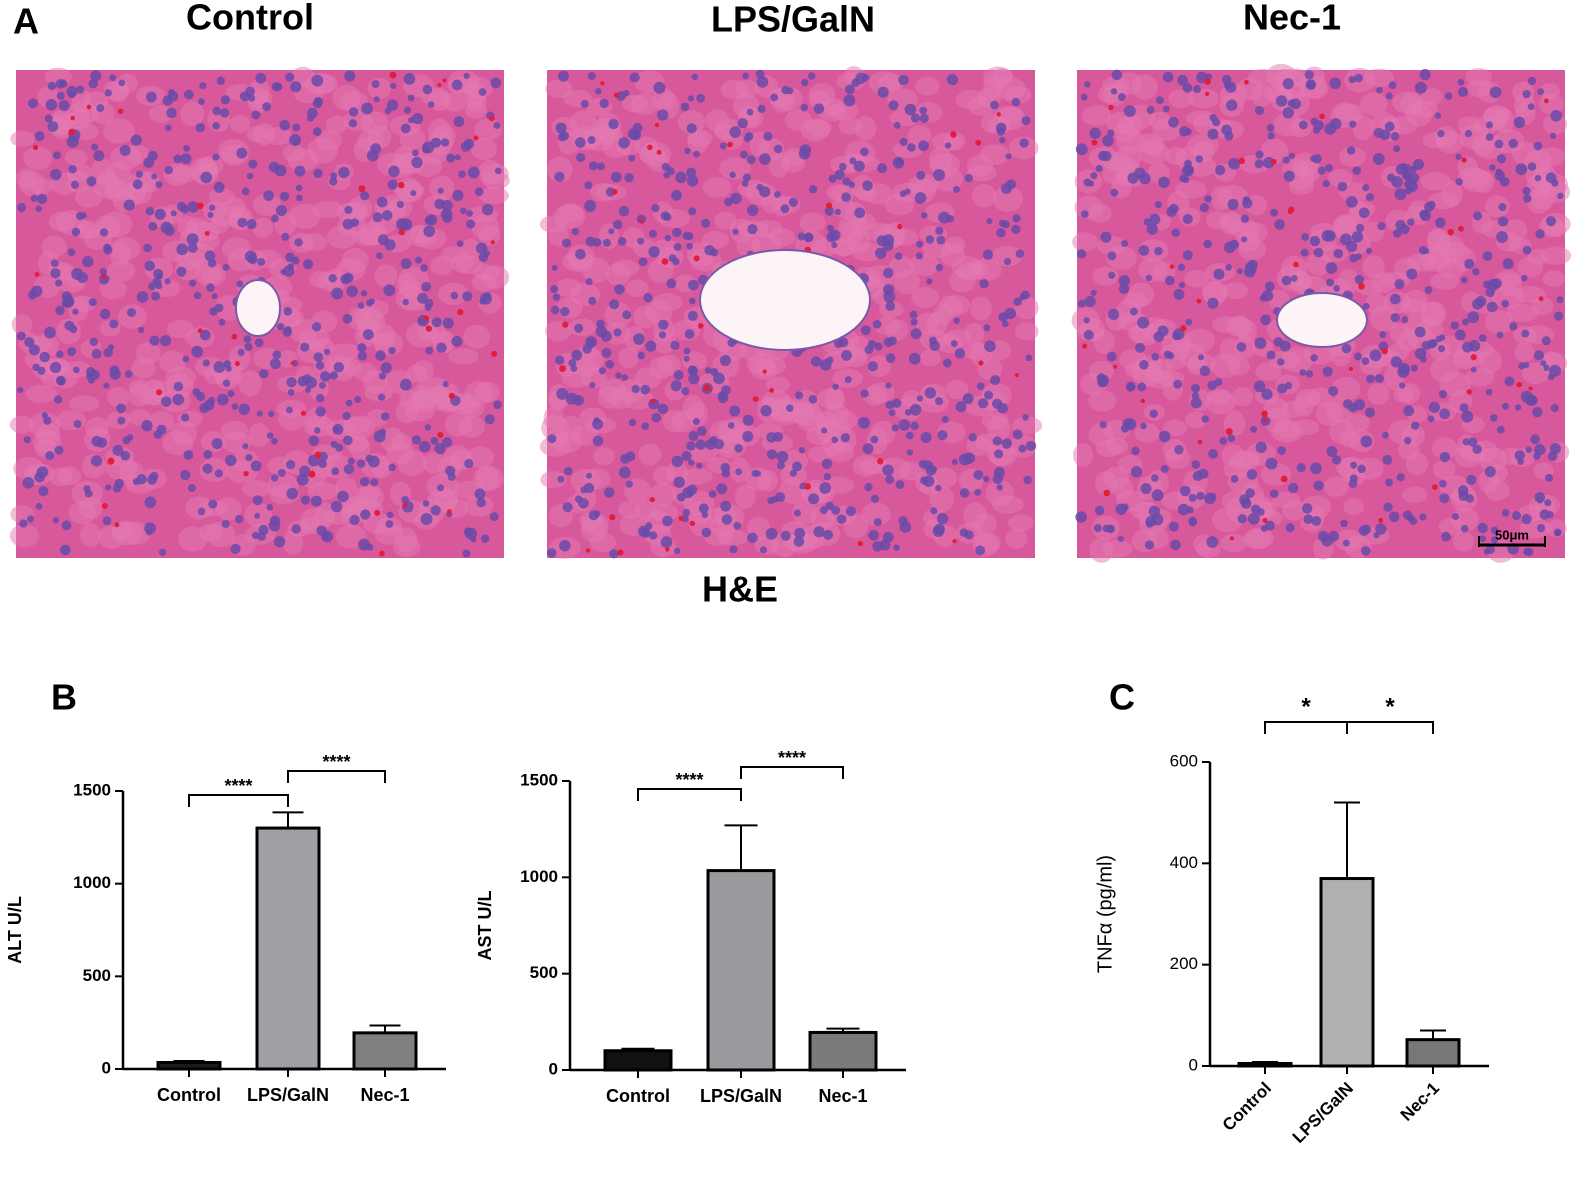  What do you see at coordinates (1193, 1064) in the screenshot?
I see `y-tick-label: 0` at bounding box center [1193, 1064].